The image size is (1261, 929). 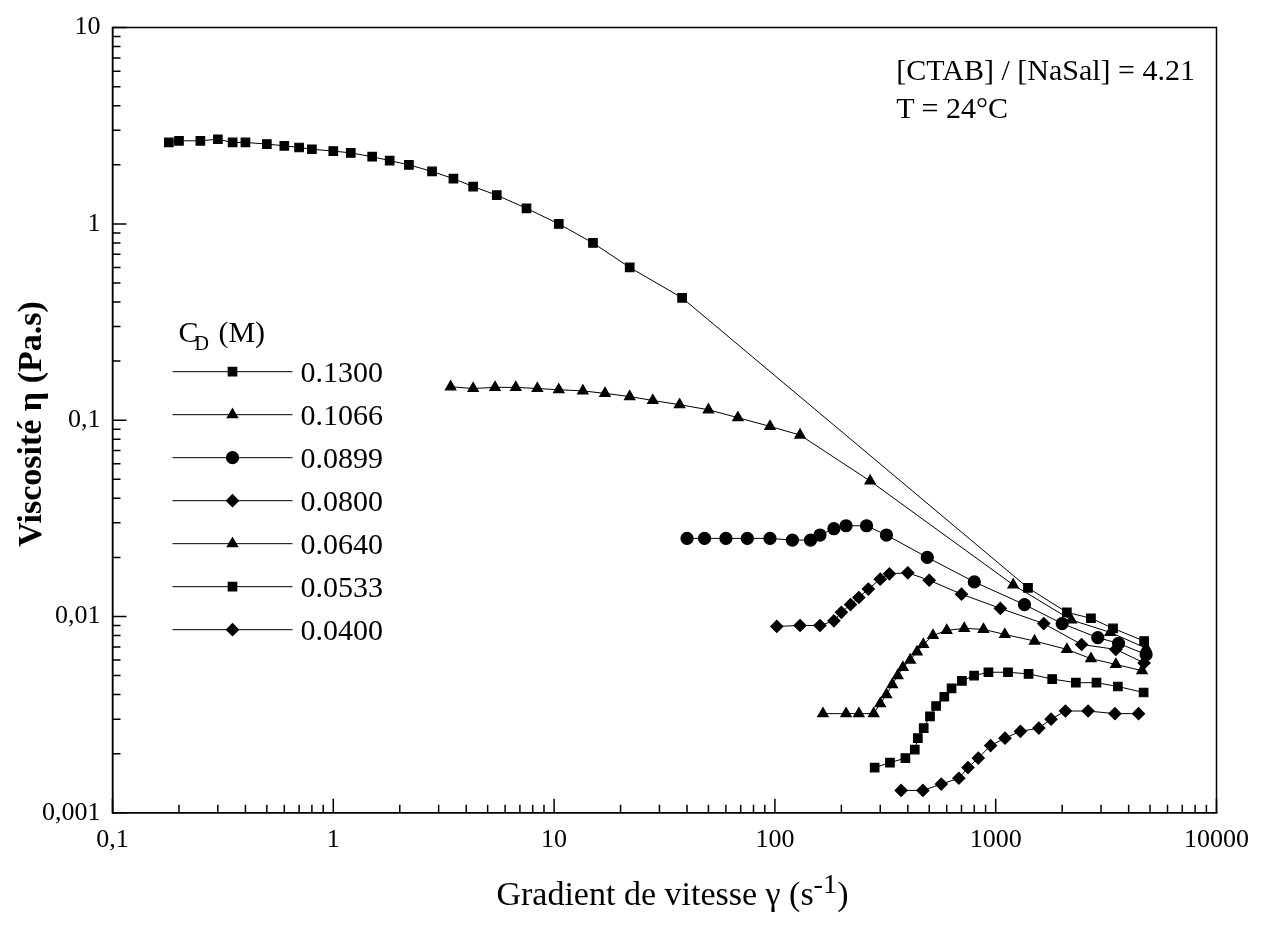 What do you see at coordinates (87, 26) in the screenshot?
I see `y-tick-label: 10` at bounding box center [87, 26].